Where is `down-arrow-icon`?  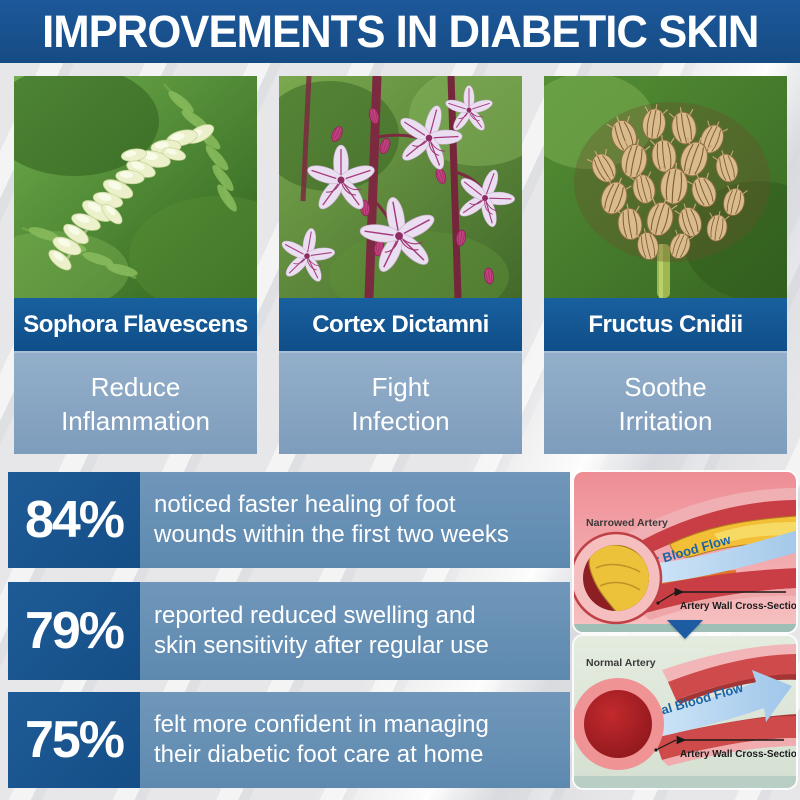 down-arrow-icon is located at coordinates (685, 629).